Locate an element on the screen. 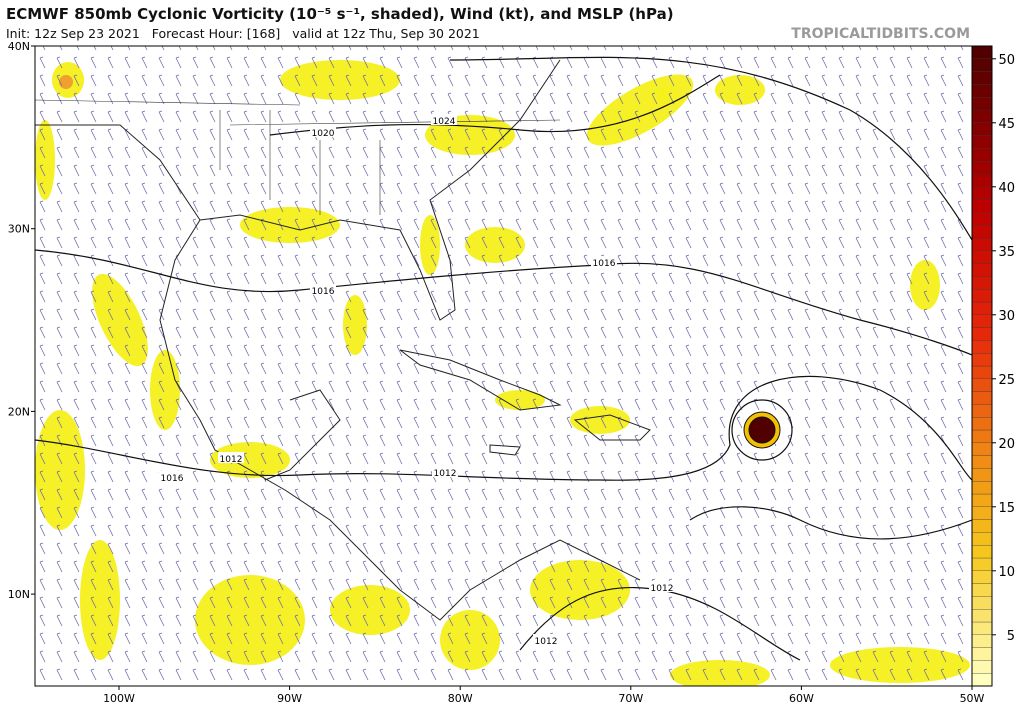 The width and height of the screenshot is (1024, 710). lon-label: 100W is located at coordinates (119, 698).